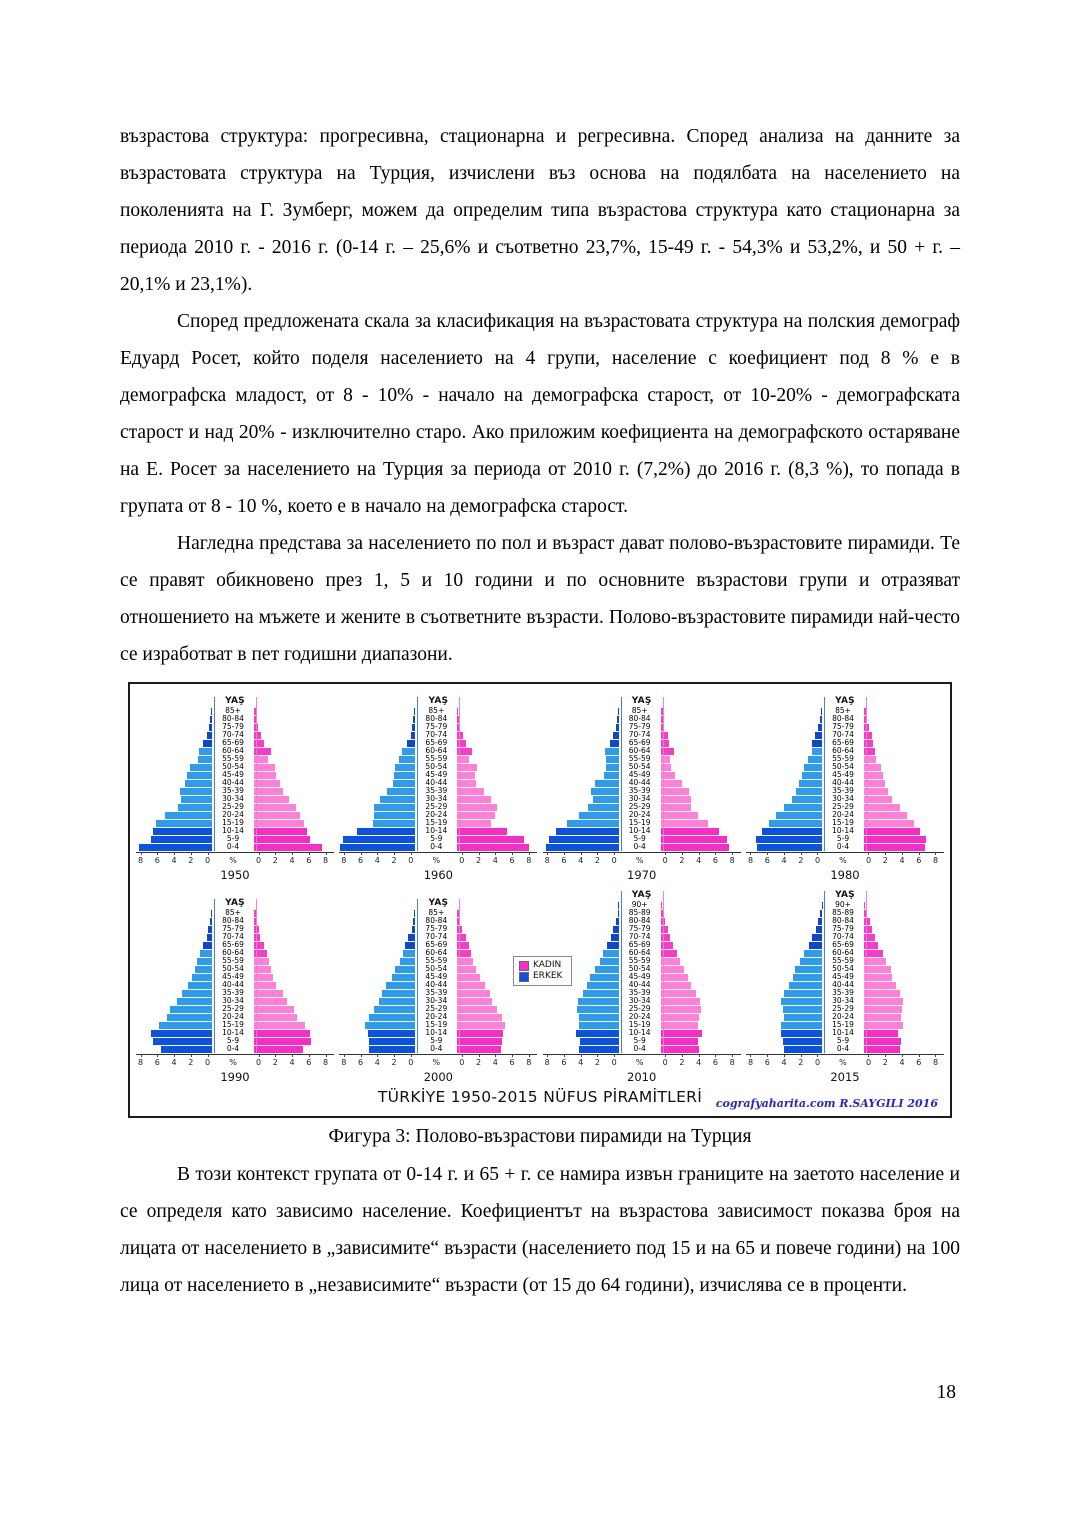 This screenshot has height=1527, width=1080. Describe the element at coordinates (438, 1060) in the screenshot. I see `x-axis-ticks: 8 6 4 2 0% 0 2 4 6 8` at that location.